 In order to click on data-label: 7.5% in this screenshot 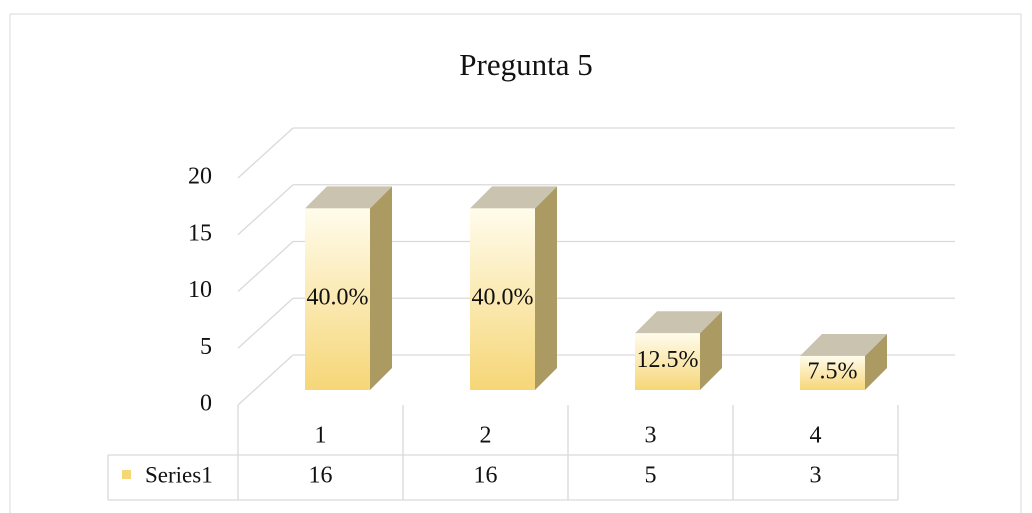, I will do `click(833, 371)`.